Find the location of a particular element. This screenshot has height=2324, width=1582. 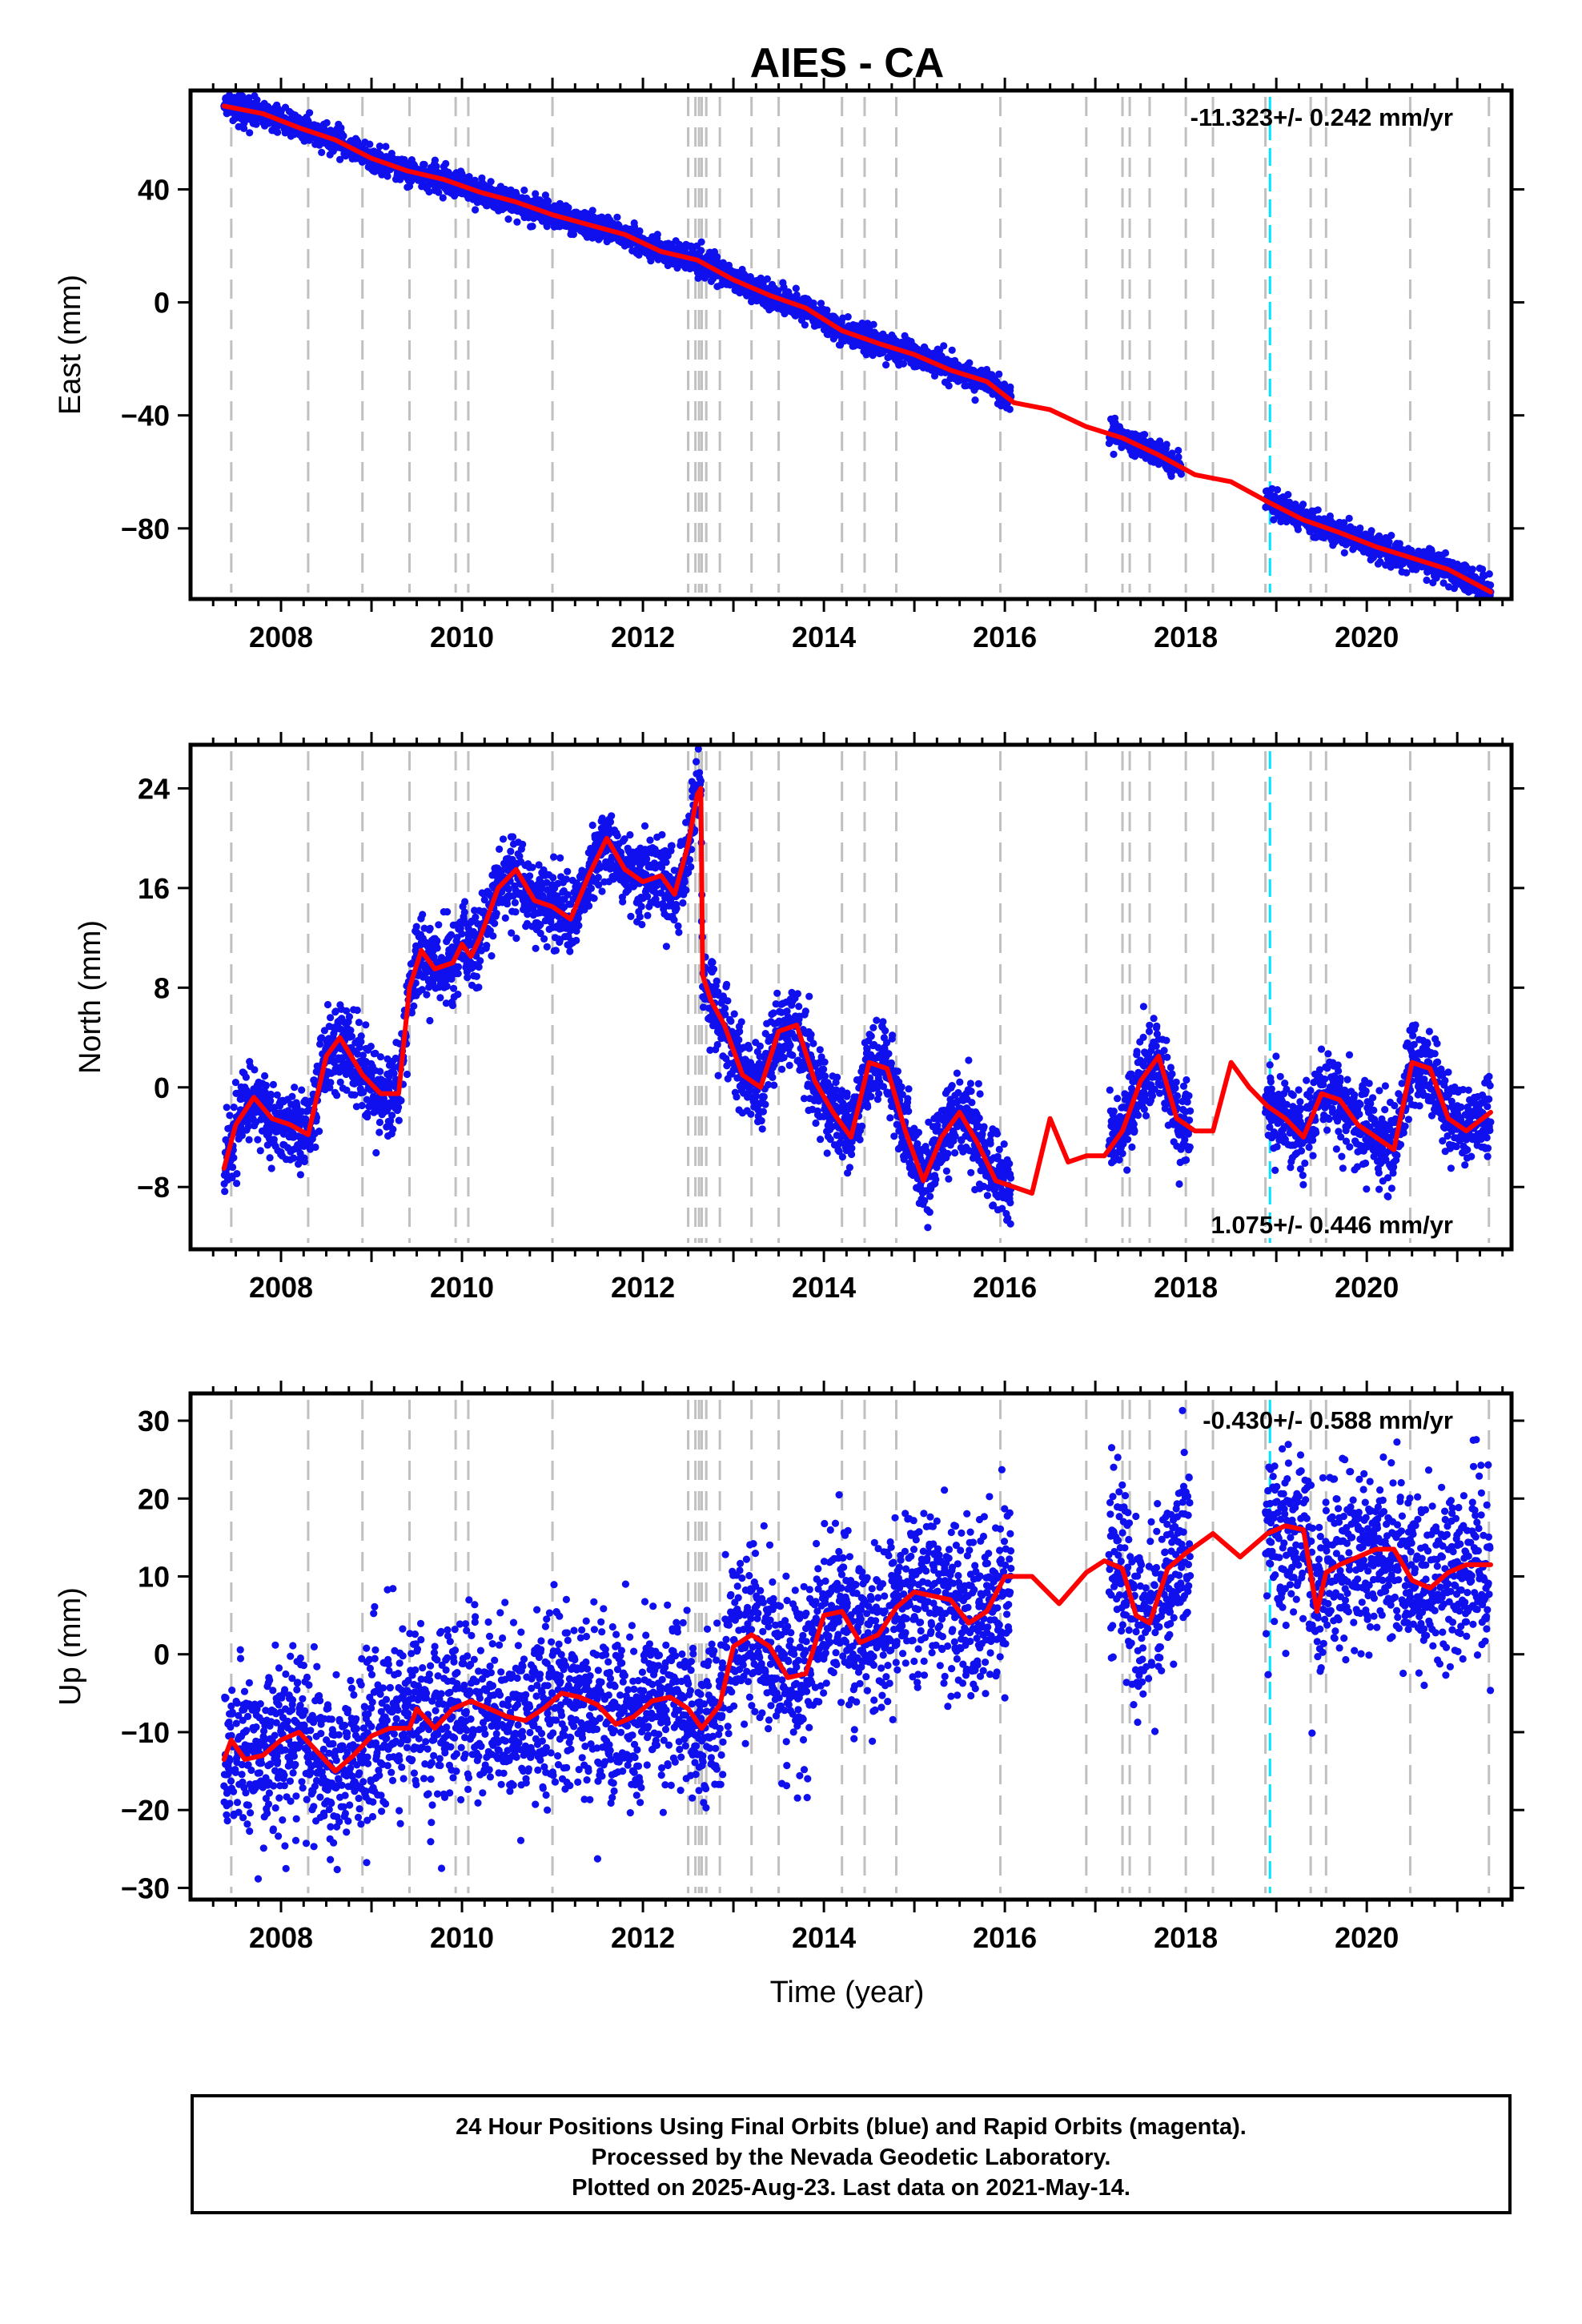

y-tick-label: 0 is located at coordinates (162, 303).